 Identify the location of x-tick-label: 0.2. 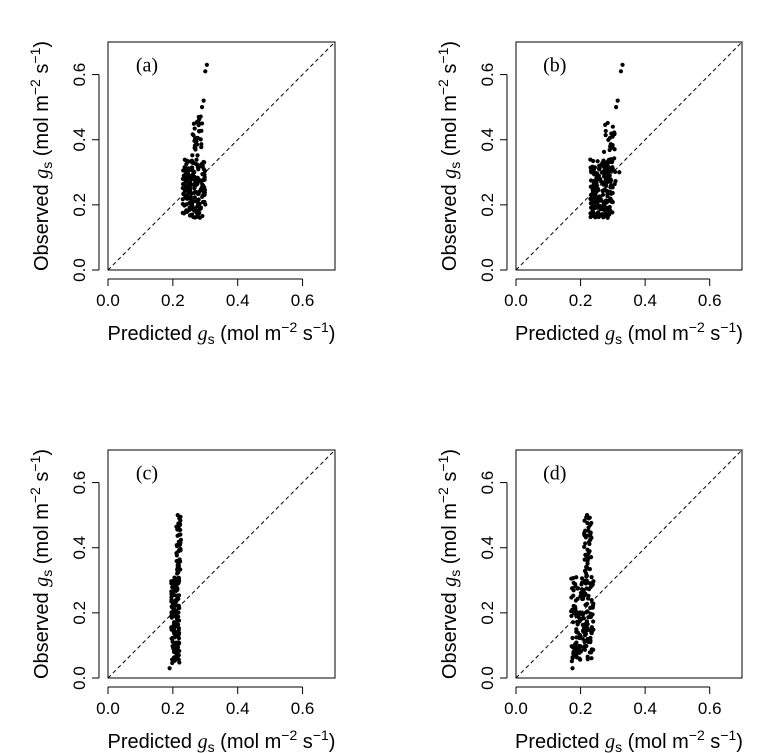
(173, 708).